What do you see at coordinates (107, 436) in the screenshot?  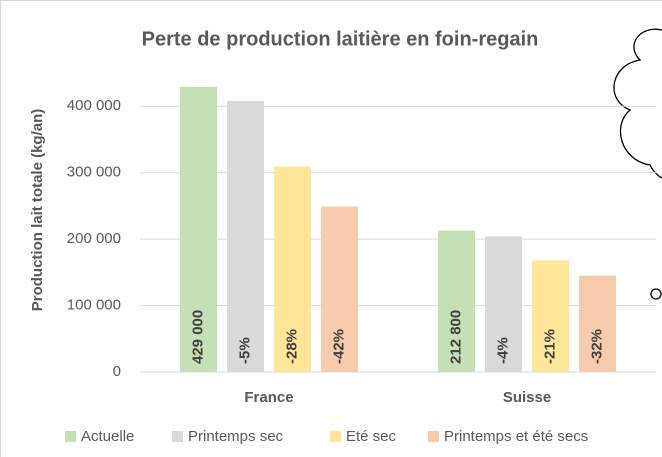 I see `legend-label: Actuelle` at bounding box center [107, 436].